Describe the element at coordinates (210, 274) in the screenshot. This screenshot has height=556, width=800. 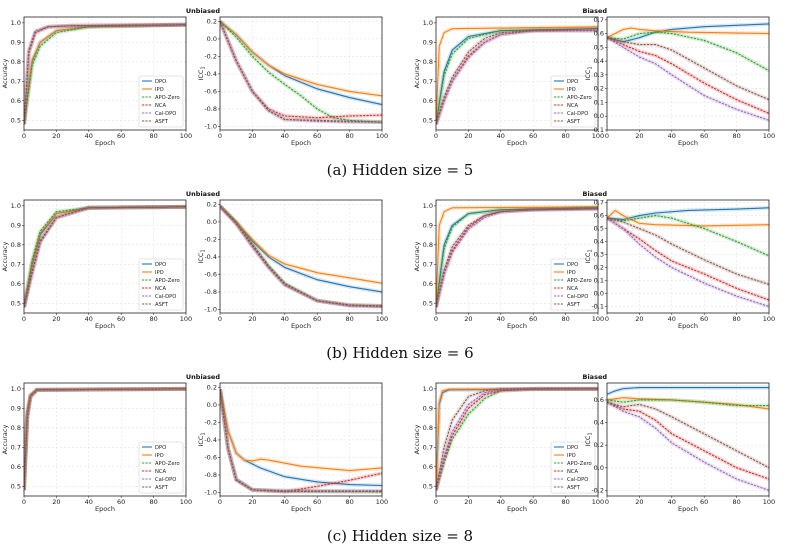
I see `y-tick-label: -0.6` at that location.